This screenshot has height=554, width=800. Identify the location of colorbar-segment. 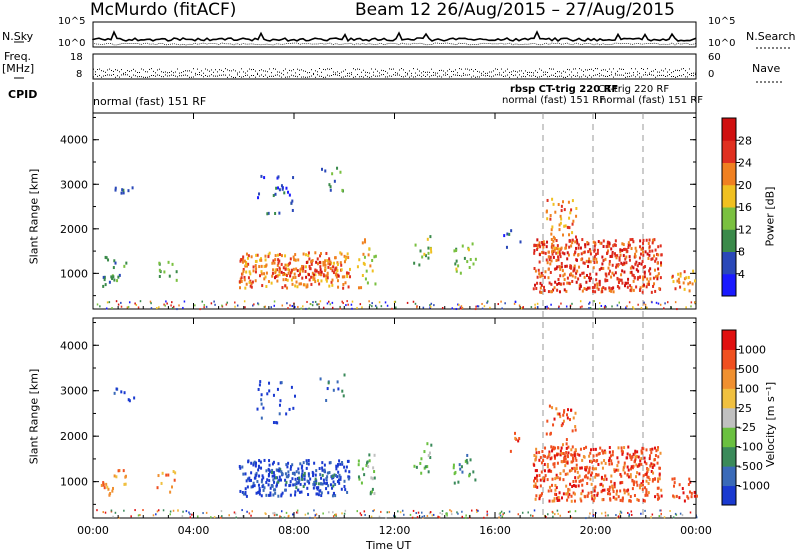
(729, 398).